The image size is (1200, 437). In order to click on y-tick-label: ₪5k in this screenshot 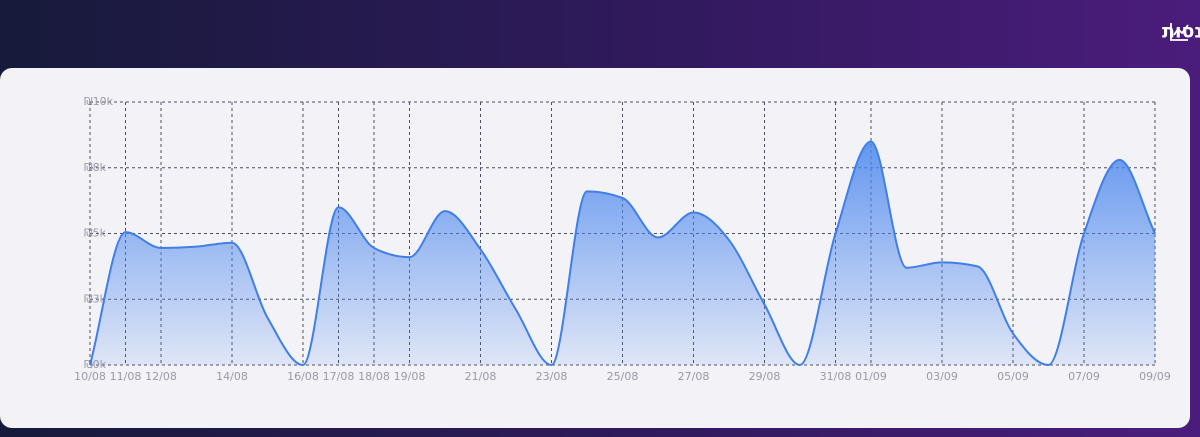, I will do `click(95, 233)`.